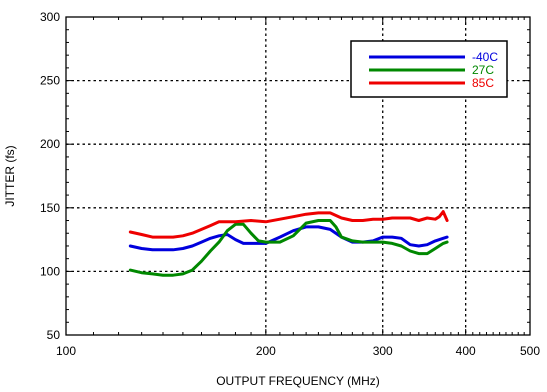 This screenshot has width=547, height=392. Describe the element at coordinates (50, 271) in the screenshot. I see `y-tick-label: 100` at that location.